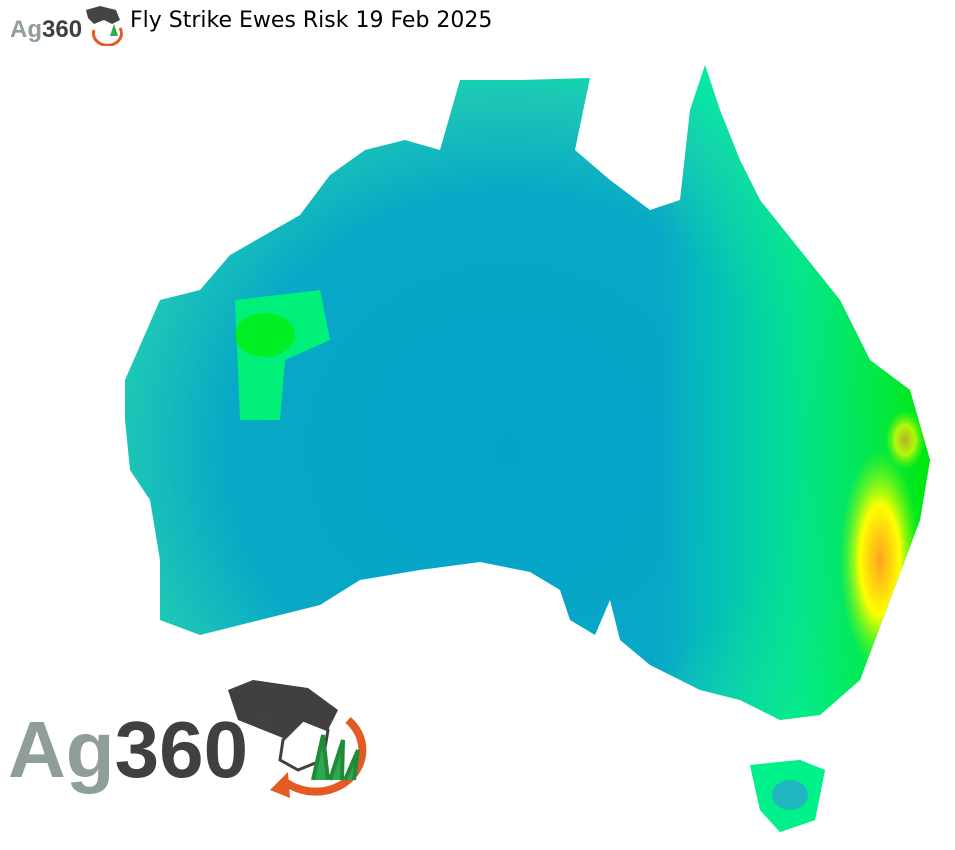 This screenshot has width=955, height=850. I want to click on ag360-logo-large: Ag360 ®, so click(188, 745).